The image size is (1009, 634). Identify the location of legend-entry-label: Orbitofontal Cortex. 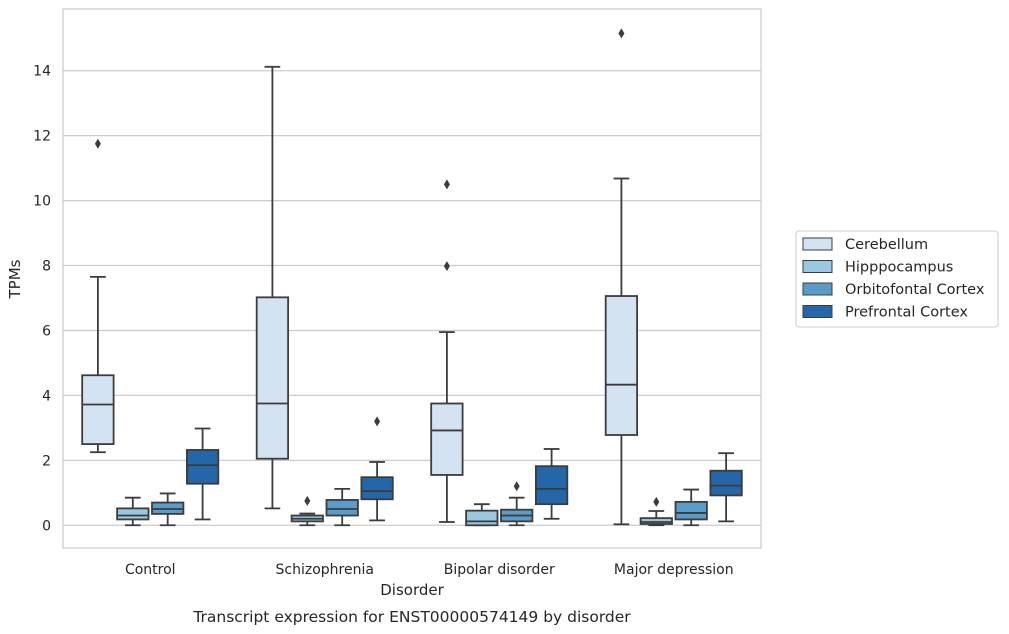
(915, 290).